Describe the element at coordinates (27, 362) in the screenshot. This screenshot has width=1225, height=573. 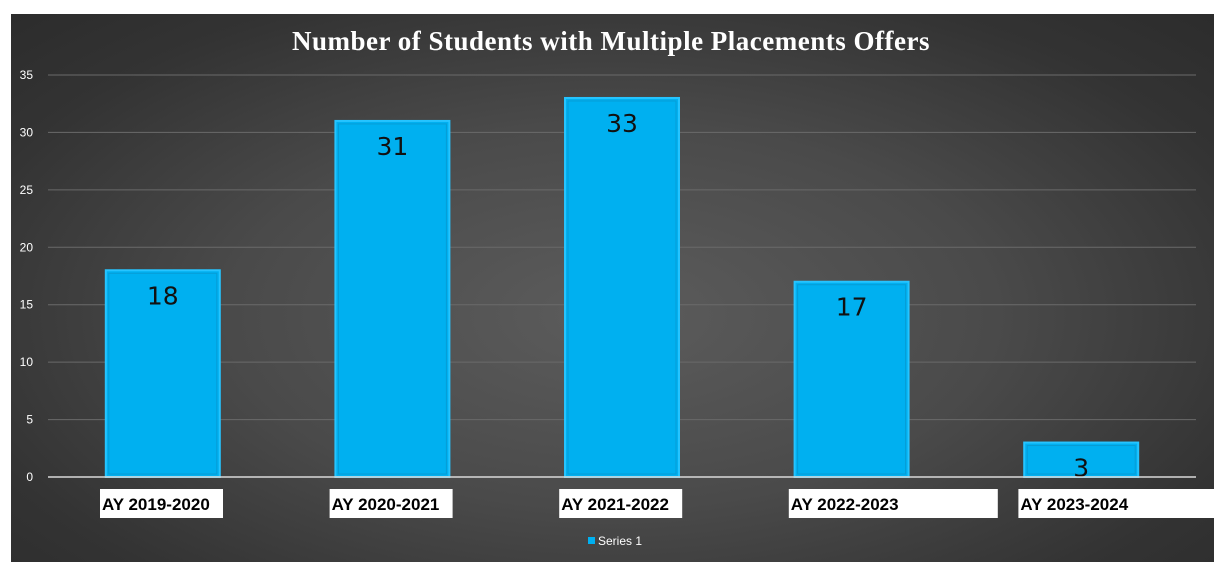
I see `y-tick-label: 10` at that location.